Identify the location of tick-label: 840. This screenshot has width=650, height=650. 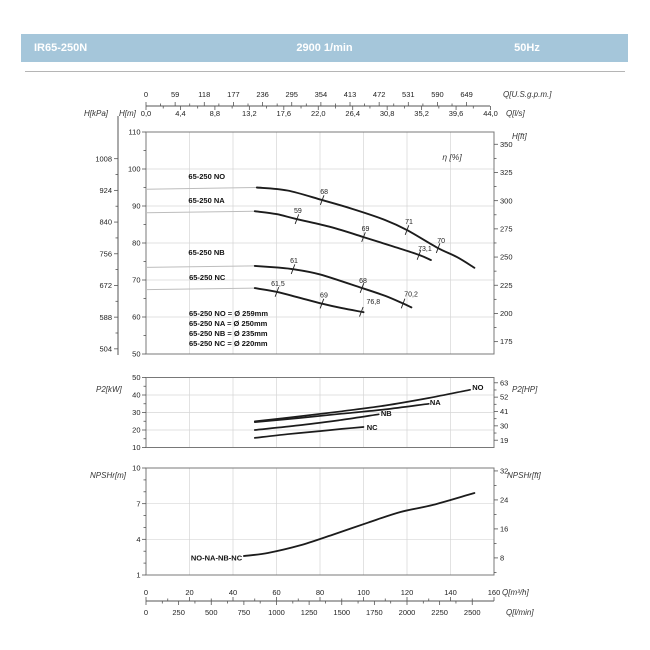
(105, 222).